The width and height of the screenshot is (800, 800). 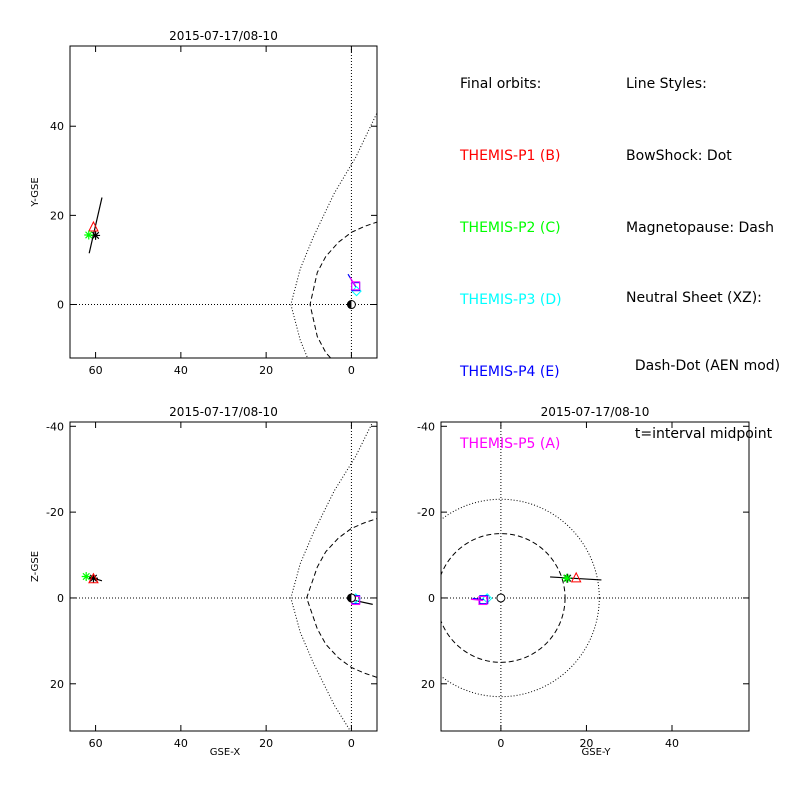 What do you see at coordinates (510, 444) in the screenshot?
I see `legend-probe-p5: THEMIS-P5 (A)` at bounding box center [510, 444].